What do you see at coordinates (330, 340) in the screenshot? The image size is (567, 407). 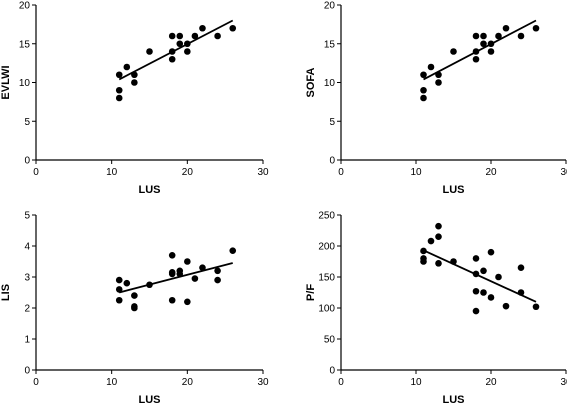 I see `y-tick-label: 50` at bounding box center [330, 340].